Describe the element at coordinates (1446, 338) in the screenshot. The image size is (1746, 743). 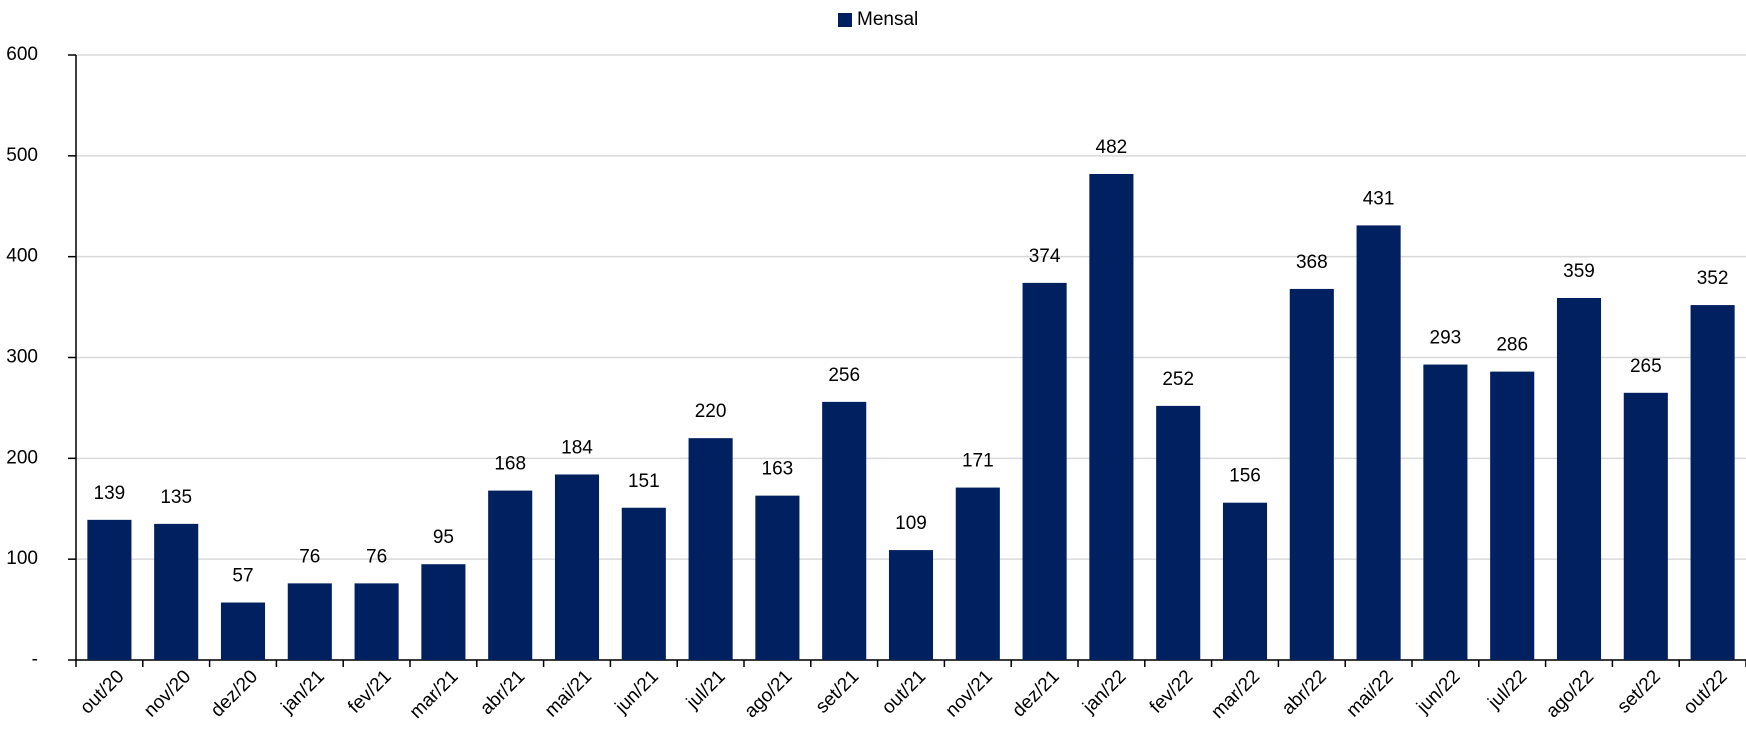
I see `data-label: 293` at that location.